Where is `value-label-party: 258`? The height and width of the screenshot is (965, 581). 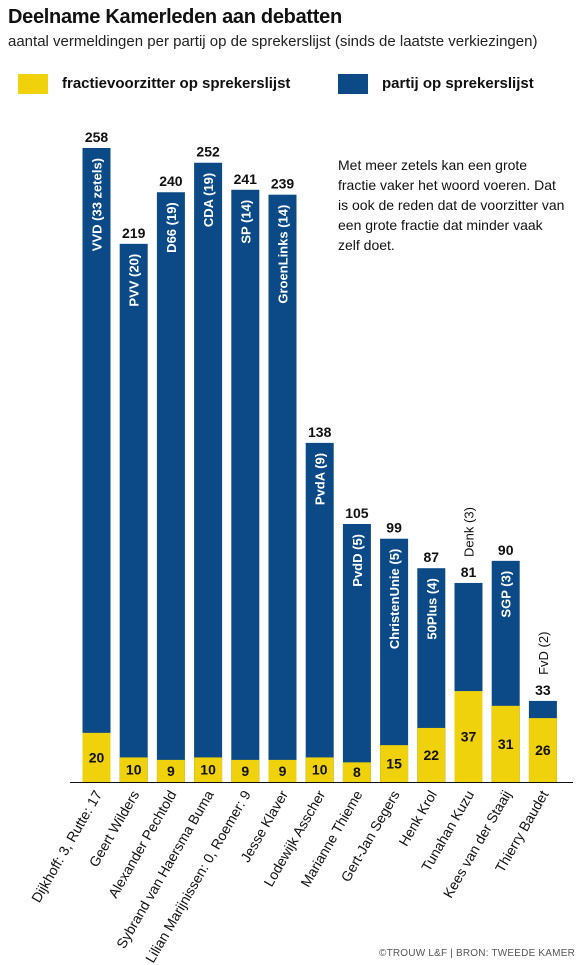
value-label-party: 258 is located at coordinates (97, 137).